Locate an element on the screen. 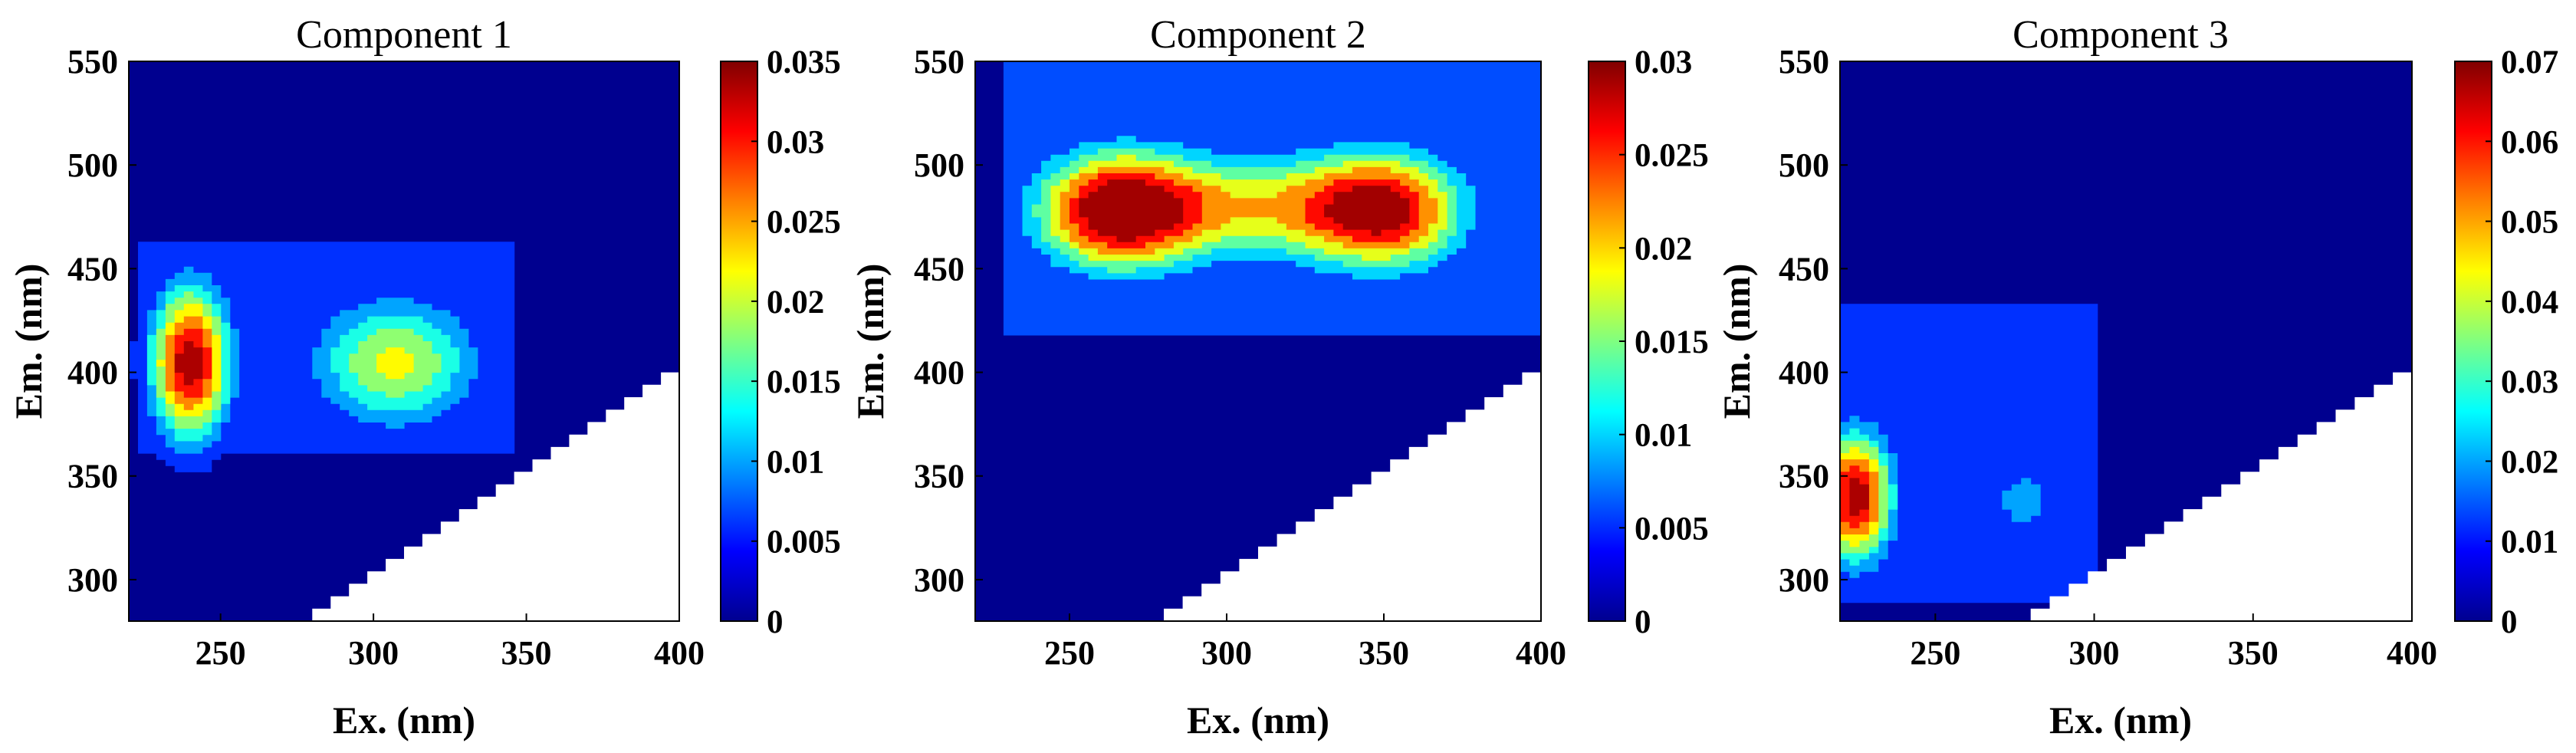 This screenshot has width=2576, height=753. component-3-xlabel: Ex. (nm) is located at coordinates (2121, 720).